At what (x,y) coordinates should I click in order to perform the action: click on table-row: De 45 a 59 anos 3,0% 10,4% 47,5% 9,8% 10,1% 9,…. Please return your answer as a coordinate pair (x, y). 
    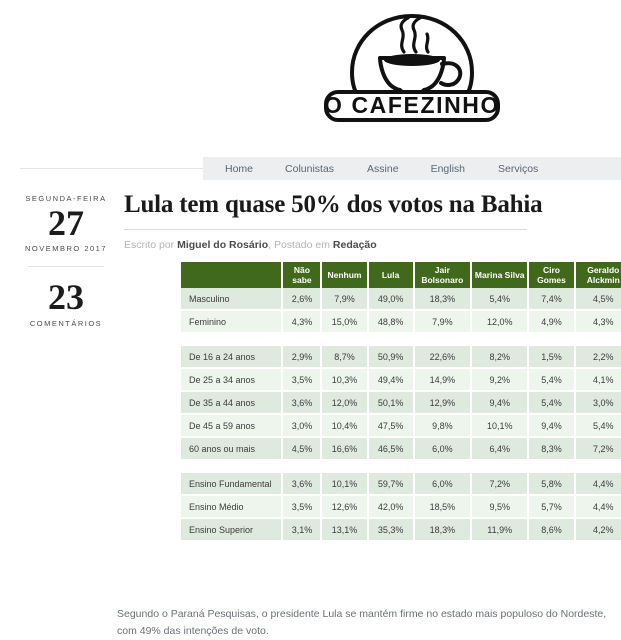
    Looking at the image, I should click on (401, 426).